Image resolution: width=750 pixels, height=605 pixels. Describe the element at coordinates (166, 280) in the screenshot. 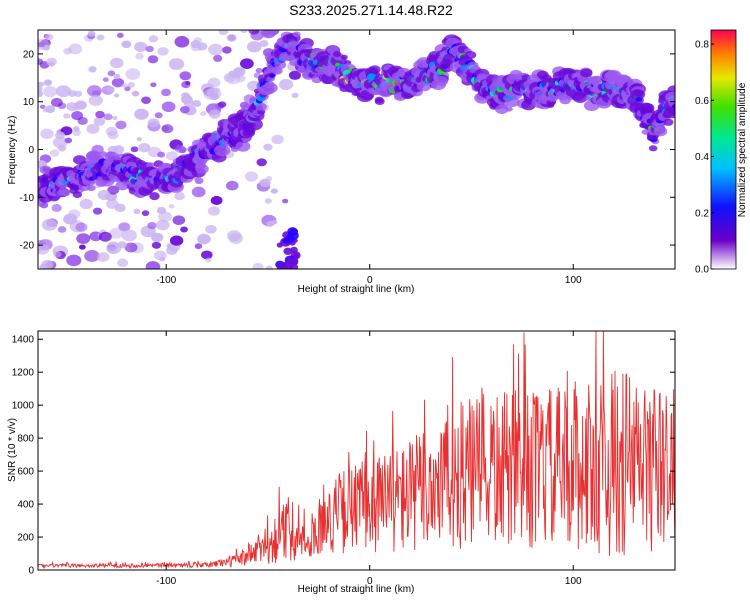

I see `spectrogram-xtick-label: -100` at that location.